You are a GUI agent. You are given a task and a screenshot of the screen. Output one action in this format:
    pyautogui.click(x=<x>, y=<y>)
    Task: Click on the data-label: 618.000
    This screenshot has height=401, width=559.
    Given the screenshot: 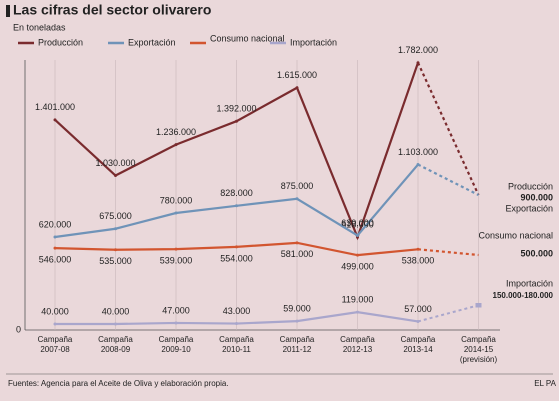 What is the action you would take?
    pyautogui.click(x=357, y=225)
    